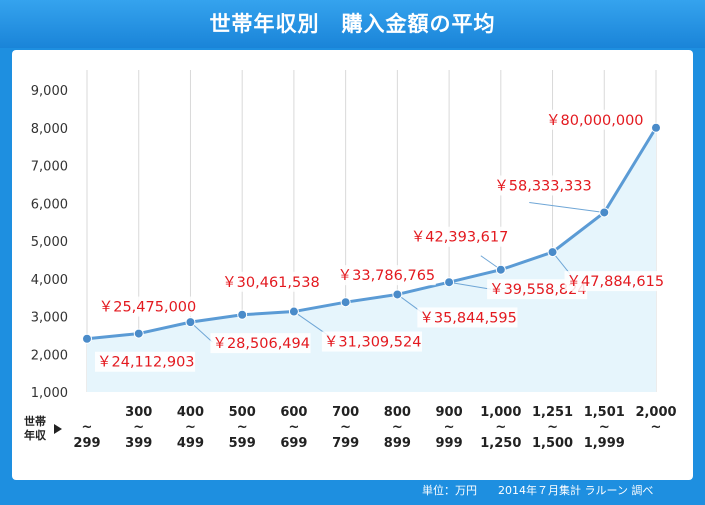  I want to click on title-bar, so click(352, 24).